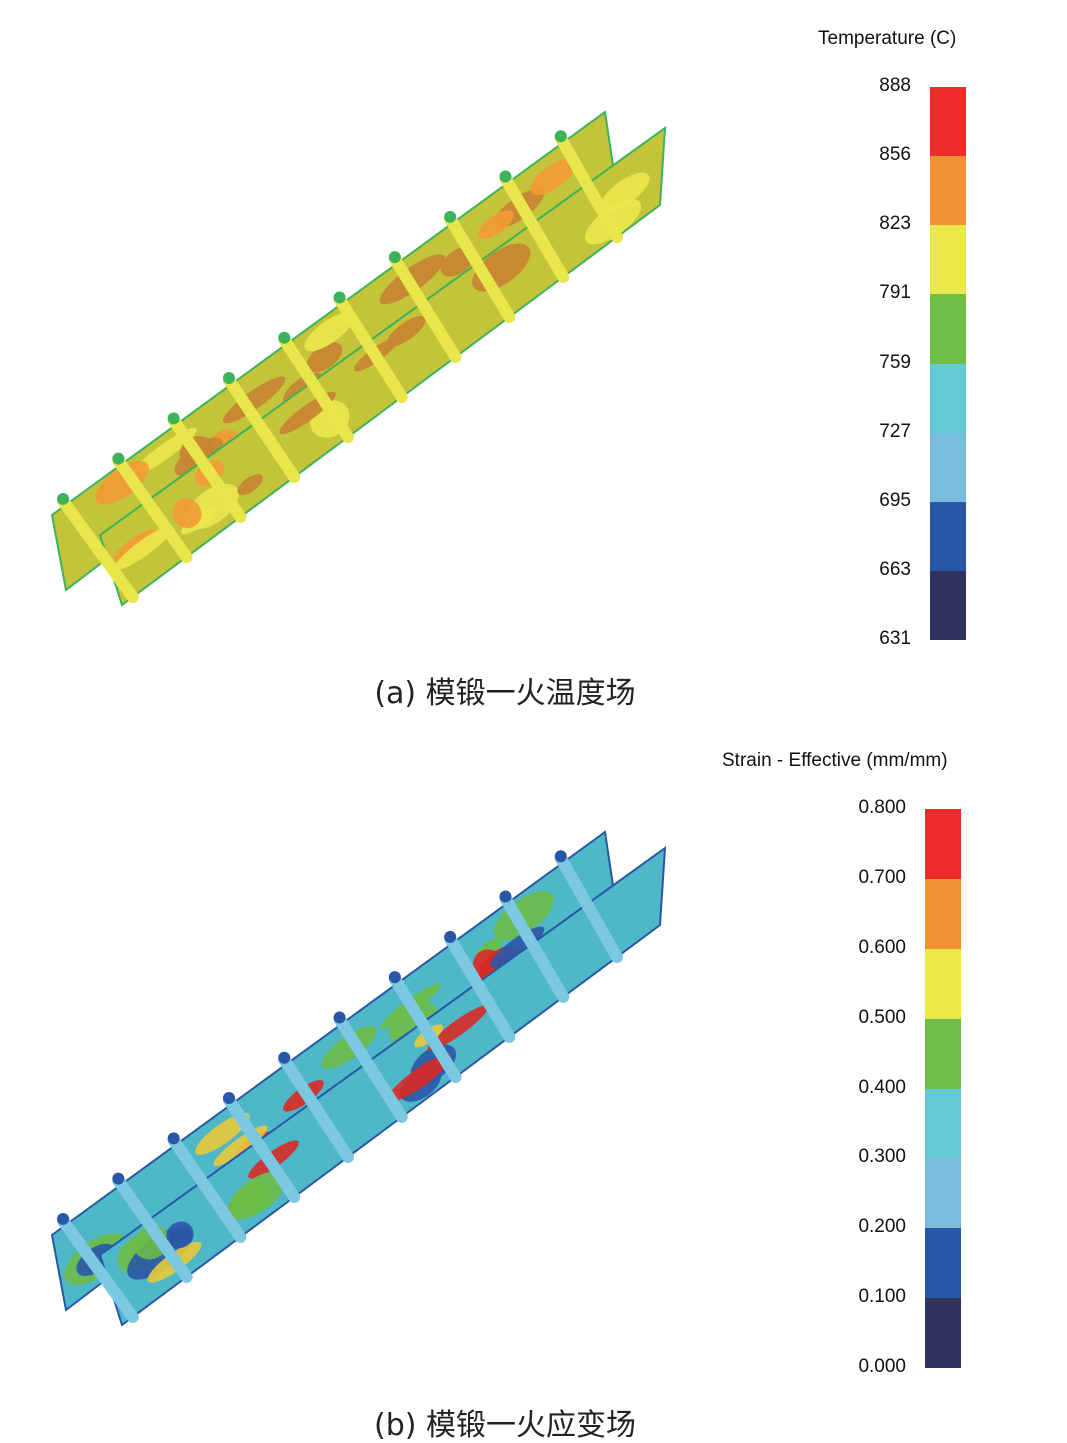  What do you see at coordinates (887, 38) in the screenshot?
I see `temperature-legend-title: Temperature (C)` at bounding box center [887, 38].